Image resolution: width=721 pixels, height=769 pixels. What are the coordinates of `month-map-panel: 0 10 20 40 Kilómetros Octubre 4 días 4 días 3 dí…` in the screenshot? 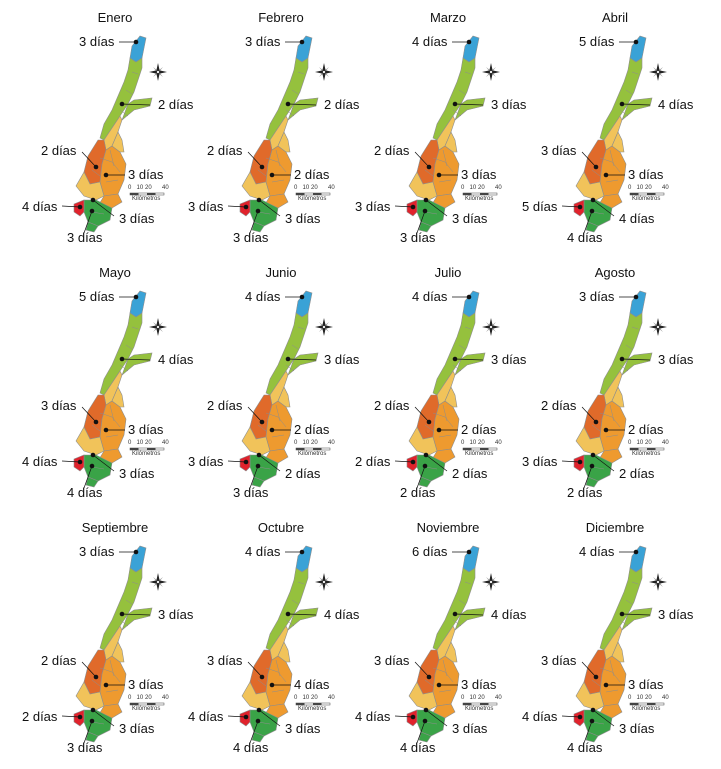 It's located at (262, 636).